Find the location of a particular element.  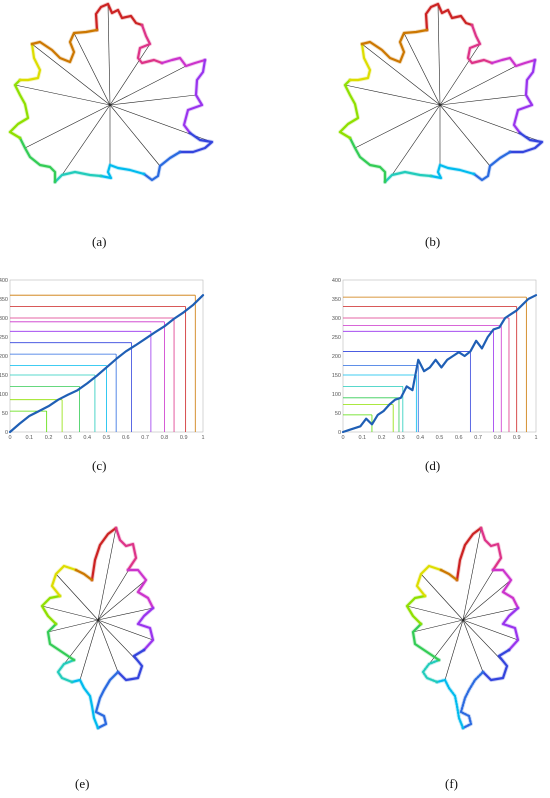

maple-leaf-contour-a is located at coordinates (111, 93).